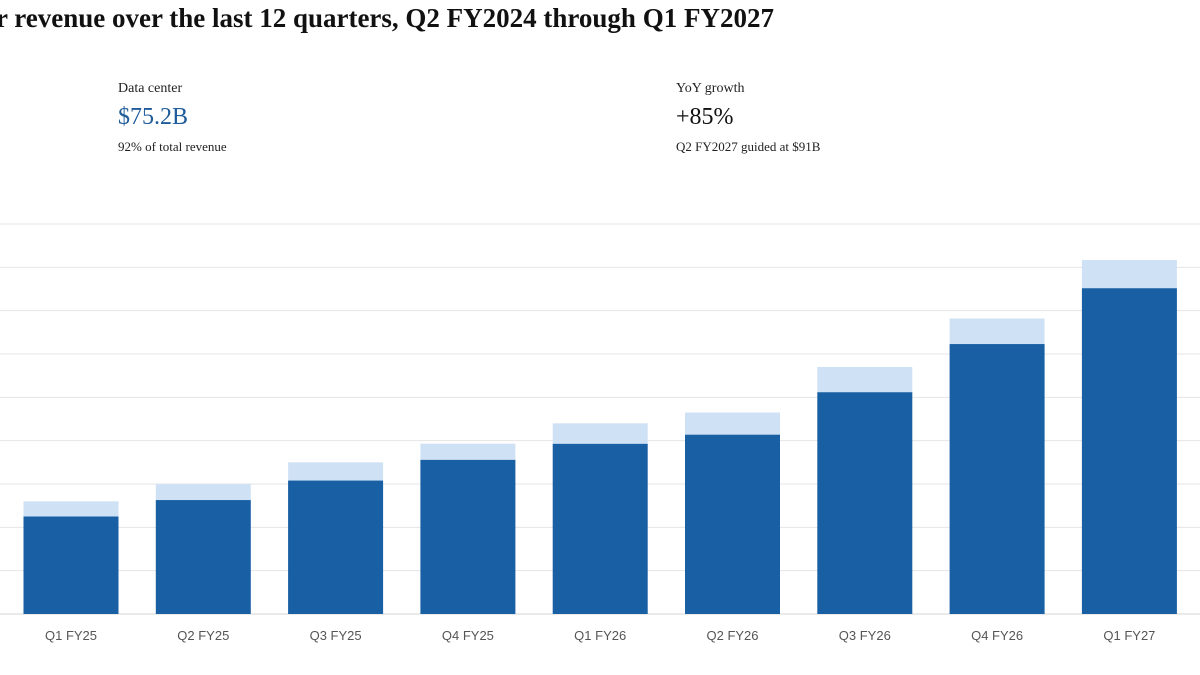 This screenshot has height=675, width=1200. What do you see at coordinates (203, 635) in the screenshot?
I see `x-tick-label: Q2 FY25` at bounding box center [203, 635].